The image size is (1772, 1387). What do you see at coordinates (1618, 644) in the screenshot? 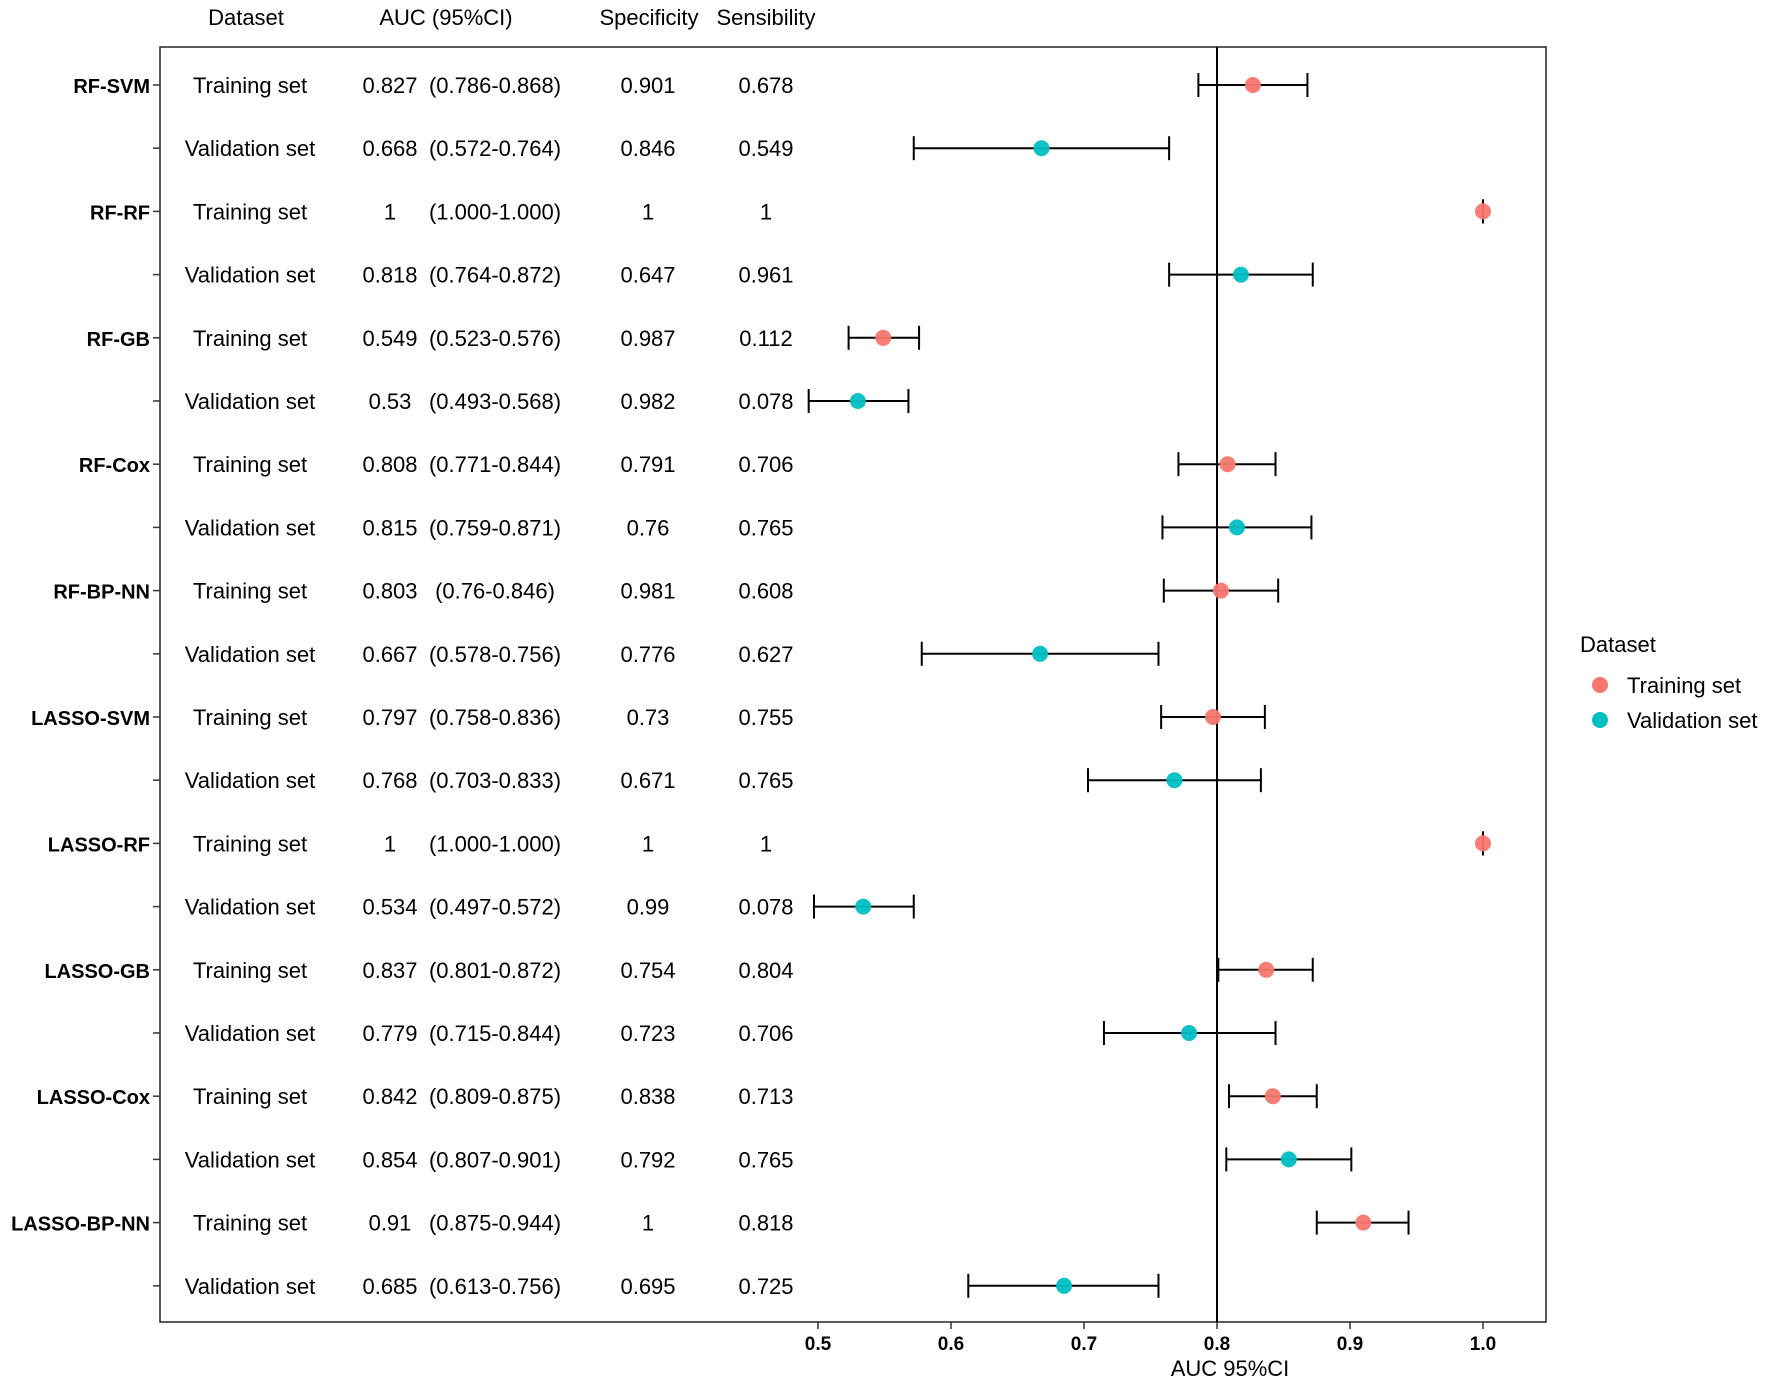
I see `legend-title: Dataset` at bounding box center [1618, 644].